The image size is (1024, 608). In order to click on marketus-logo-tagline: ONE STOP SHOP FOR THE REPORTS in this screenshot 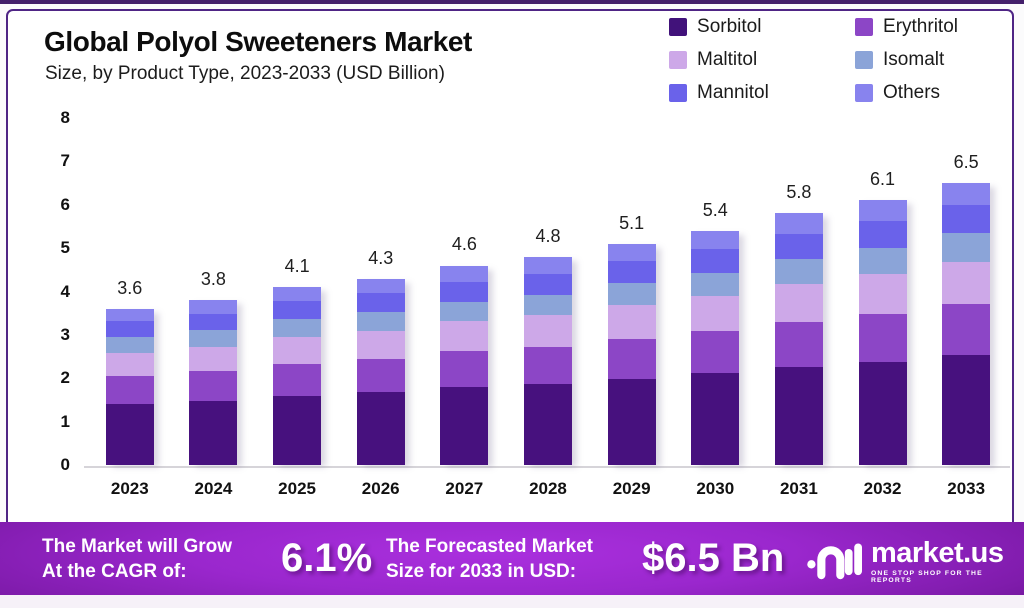, I will do `click(927, 576)`.